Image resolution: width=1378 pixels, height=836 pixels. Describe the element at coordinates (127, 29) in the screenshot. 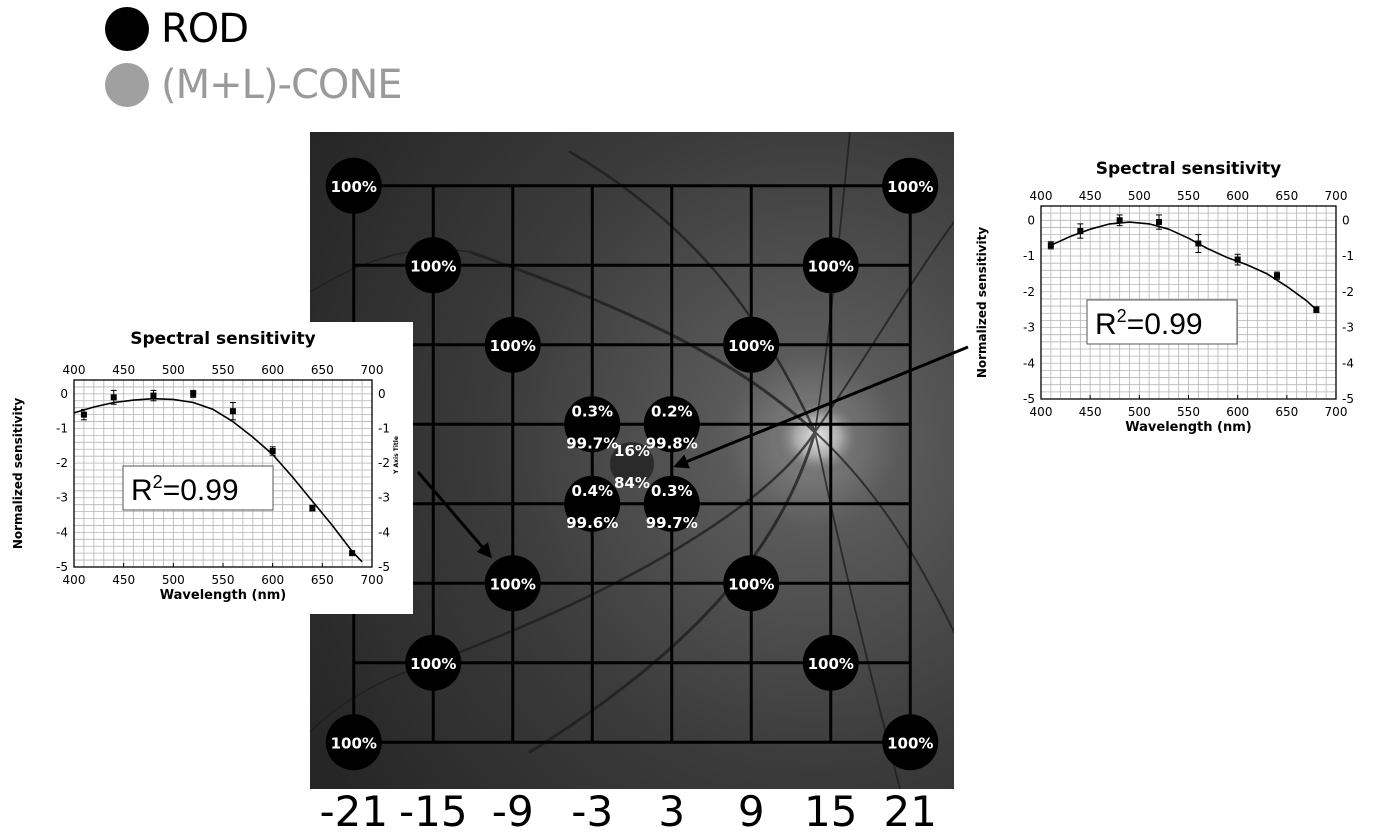

I see `rod-dot-icon` at that location.